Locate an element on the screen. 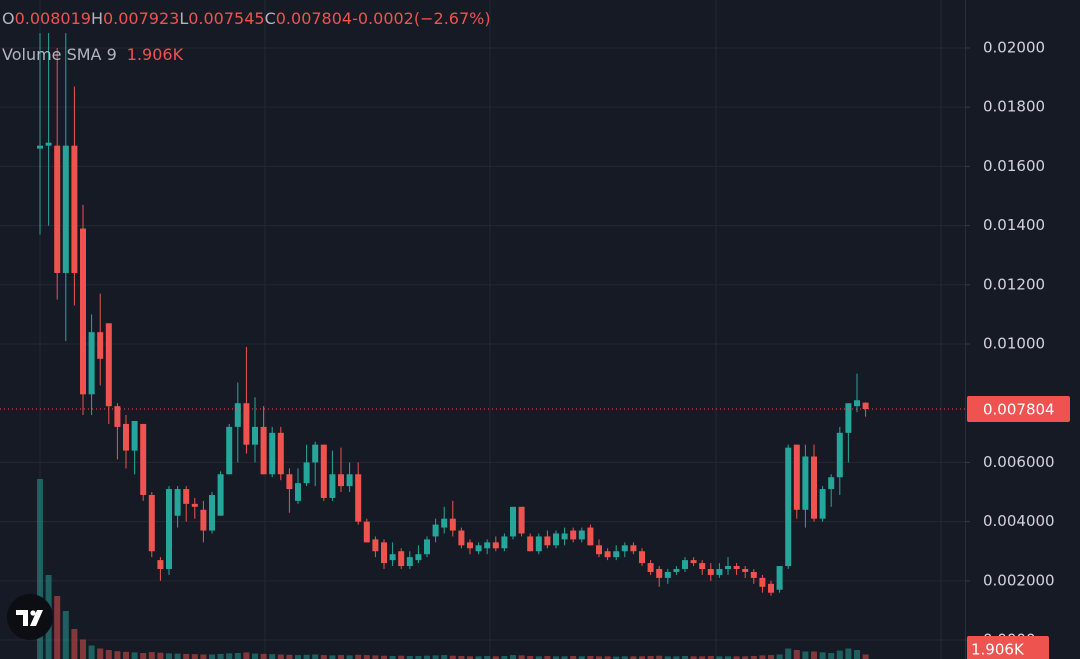 Image resolution: width=1080 pixels, height=659 pixels. legend-key: H is located at coordinates (96, 18).